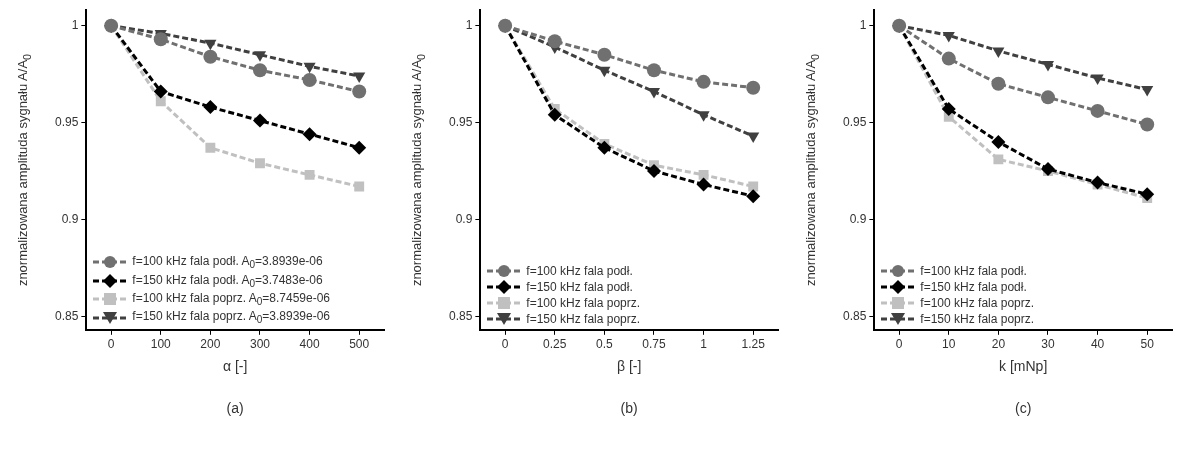  I want to click on x-tick-label: 1, so click(704, 344).